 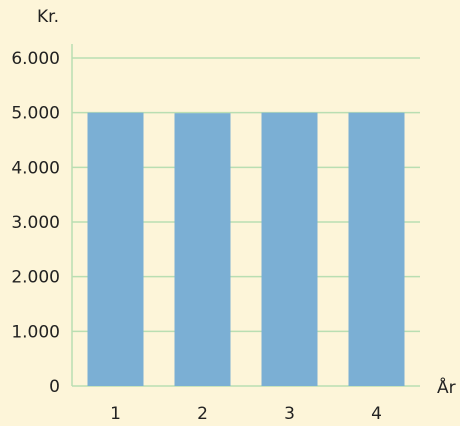 I want to click on y-tick-label: 4.000, so click(x=35, y=168).